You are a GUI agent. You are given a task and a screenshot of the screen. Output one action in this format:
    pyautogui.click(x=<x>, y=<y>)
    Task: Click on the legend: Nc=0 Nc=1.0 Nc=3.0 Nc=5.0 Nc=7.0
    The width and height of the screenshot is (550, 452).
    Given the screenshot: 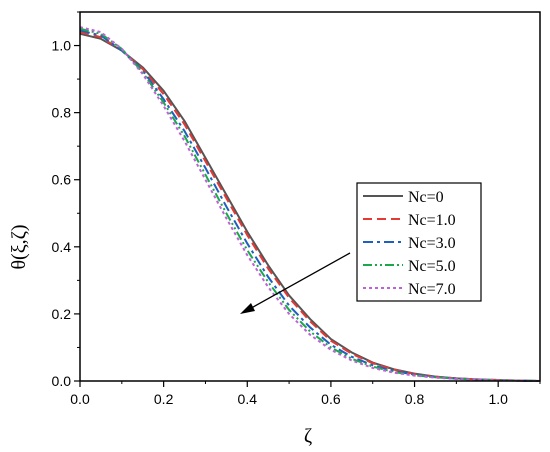 What is the action you would take?
    pyautogui.click(x=419, y=242)
    